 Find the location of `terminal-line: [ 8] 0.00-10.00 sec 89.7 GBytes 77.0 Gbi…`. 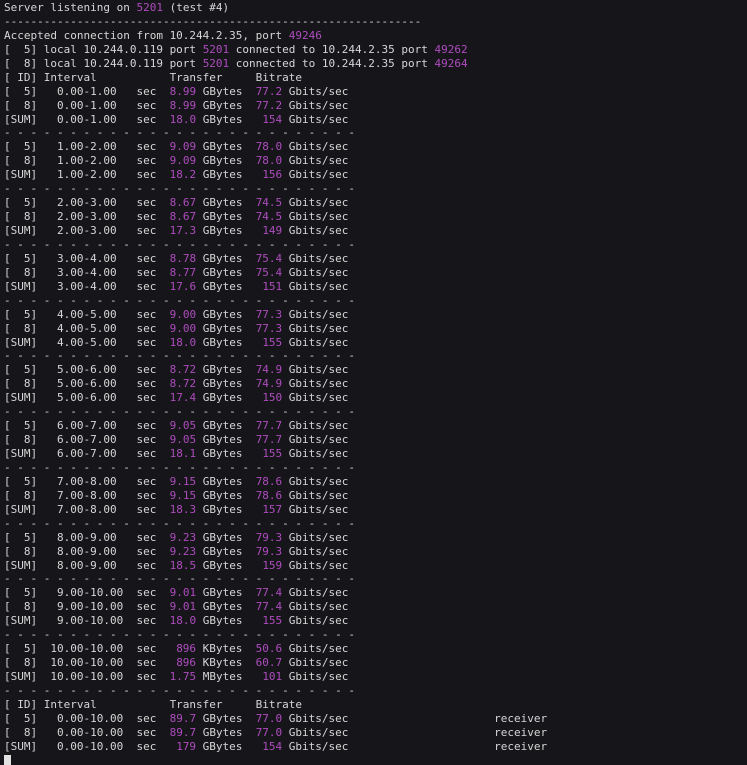

terminal-line: [ 8] 0.00-10.00 sec 89.7 GBytes 77.0 Gbi… is located at coordinates (375, 733).